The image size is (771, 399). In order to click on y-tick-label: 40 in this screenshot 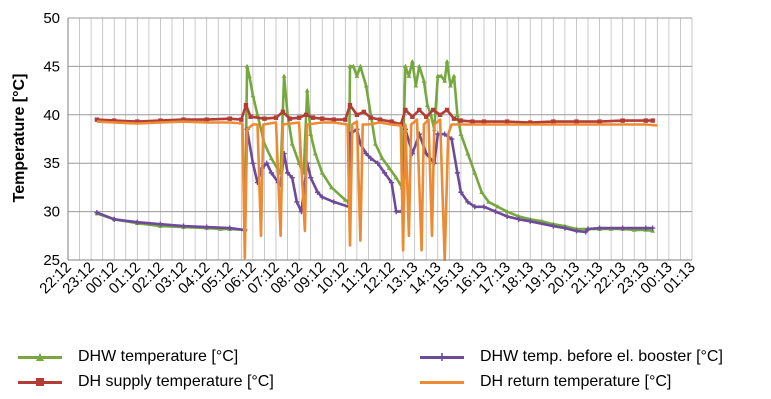, I will do `click(51, 115)`.